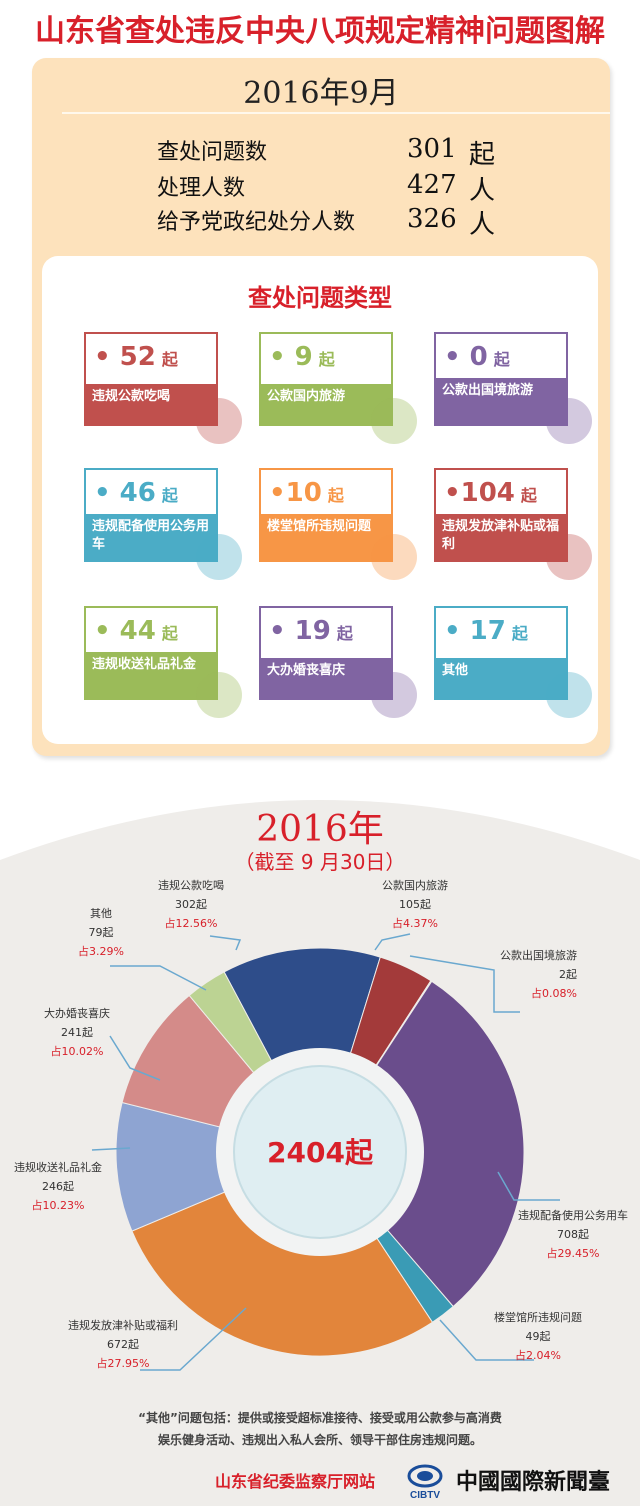  I want to click on month-divider, so click(336, 113).